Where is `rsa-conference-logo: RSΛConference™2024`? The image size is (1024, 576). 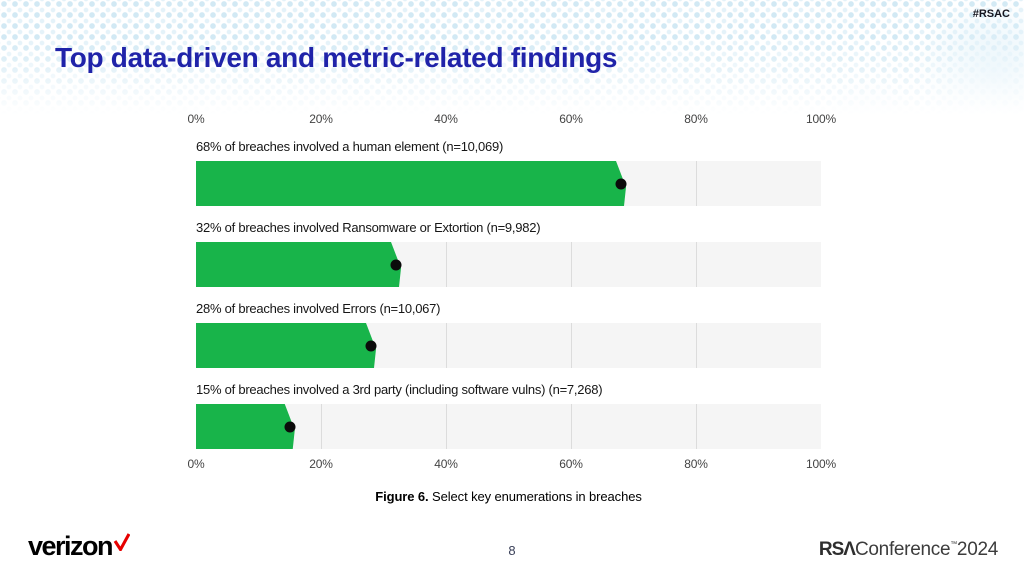
rsa-conference-logo: RSΛConference™2024 is located at coordinates (908, 550).